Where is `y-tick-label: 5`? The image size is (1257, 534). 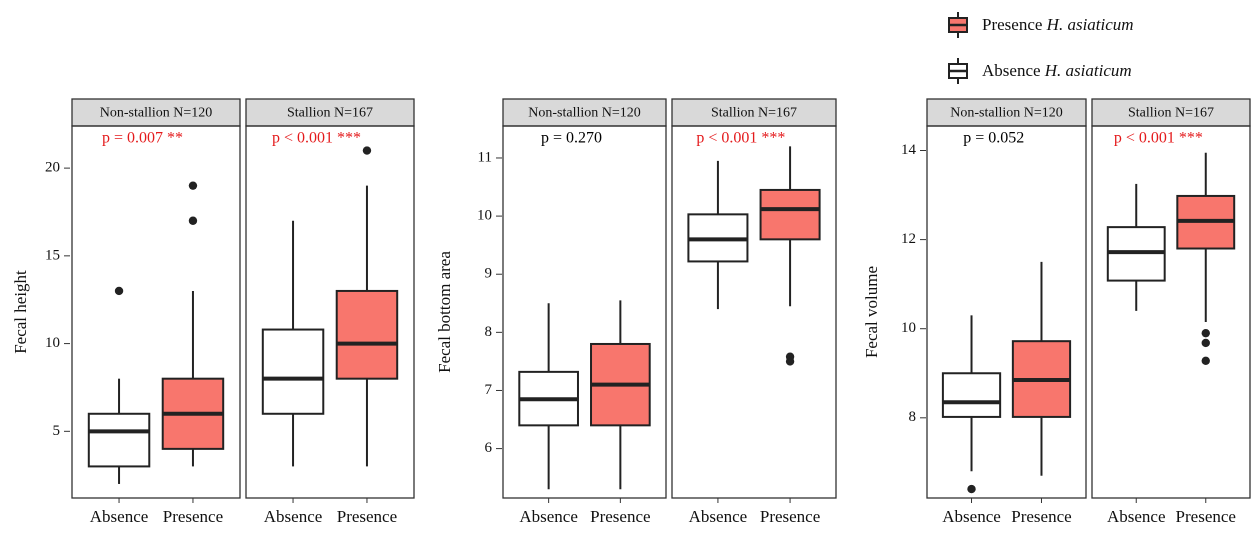
y-tick-label: 5 is located at coordinates (57, 431).